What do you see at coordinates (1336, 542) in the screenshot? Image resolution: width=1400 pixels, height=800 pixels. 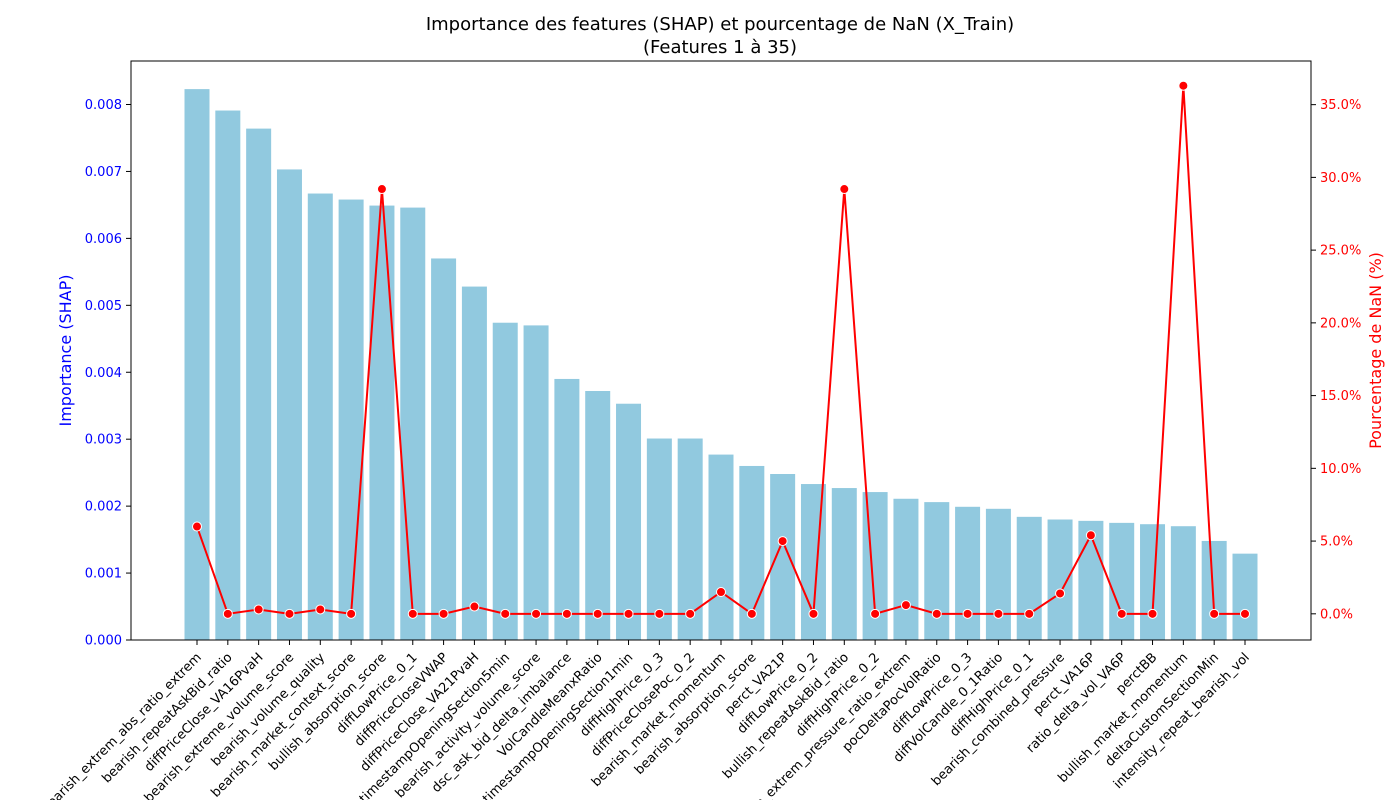 I see `right-tick-label: 5.0%` at bounding box center [1336, 542].